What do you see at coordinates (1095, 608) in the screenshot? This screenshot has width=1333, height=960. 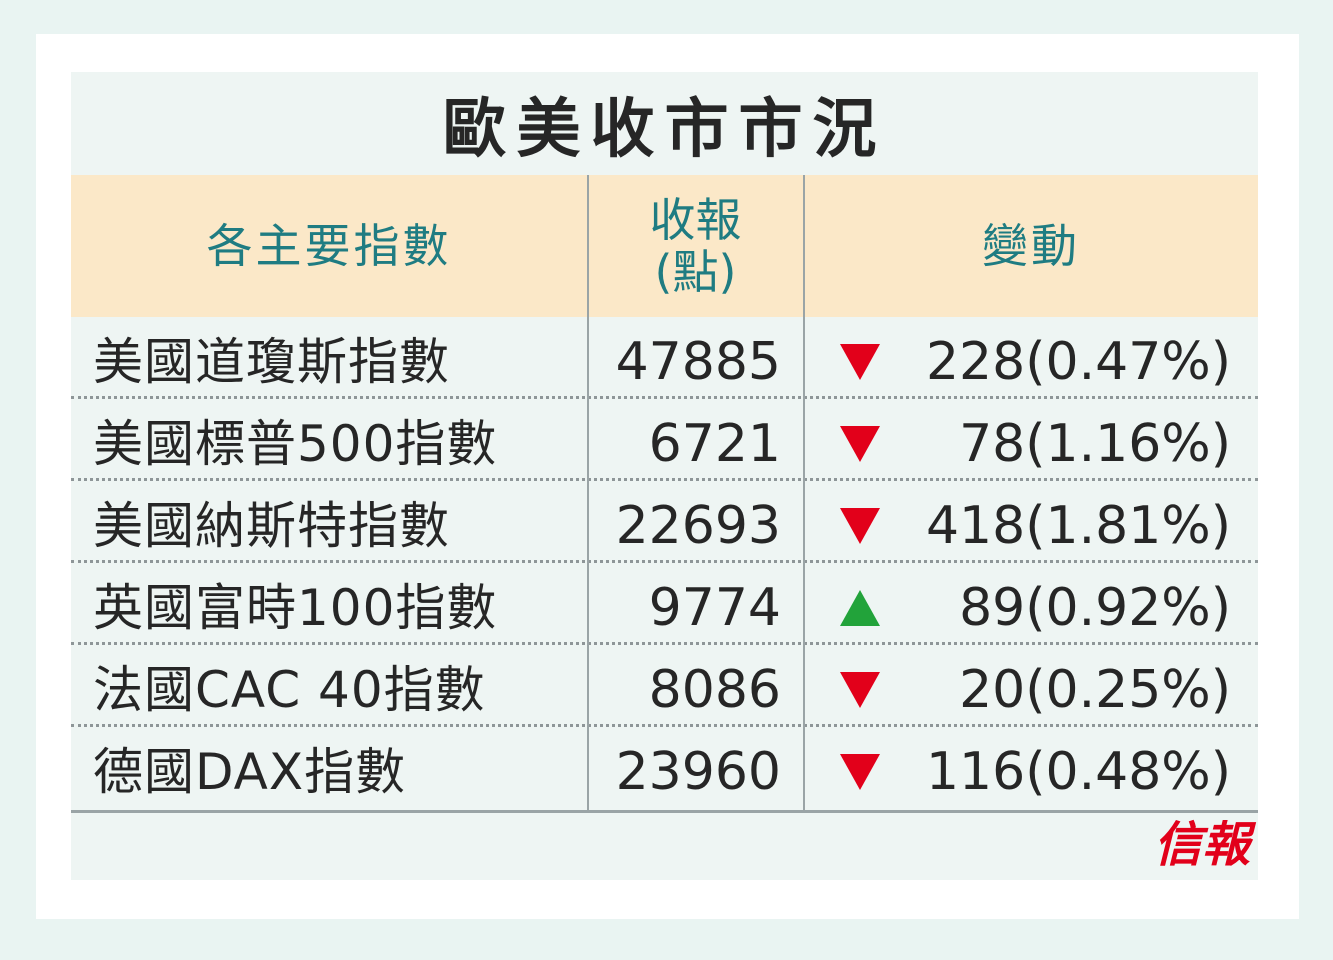 I see `change-value: 89(0.92%)` at bounding box center [1095, 608].